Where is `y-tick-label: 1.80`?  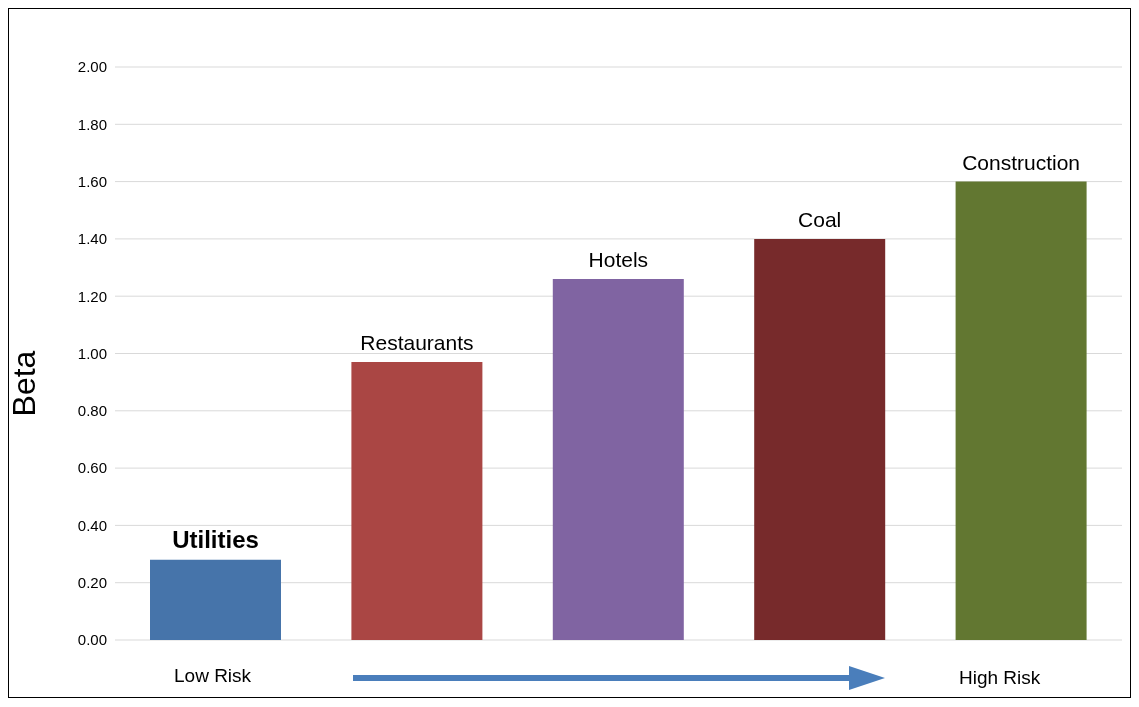 y-tick-label: 1.80 is located at coordinates (92, 124).